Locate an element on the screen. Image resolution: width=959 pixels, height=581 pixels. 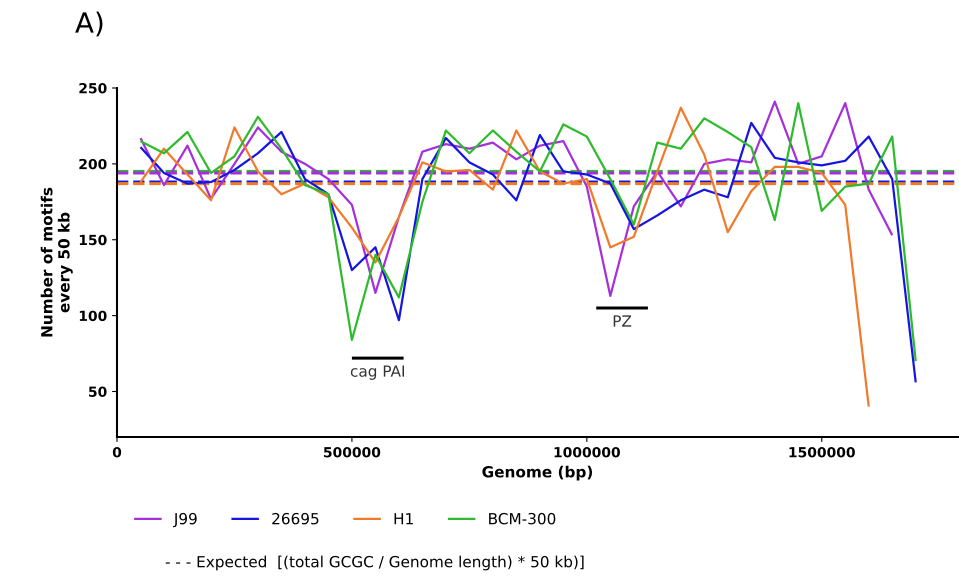
x-tick-label: 1000000 is located at coordinates (587, 452).